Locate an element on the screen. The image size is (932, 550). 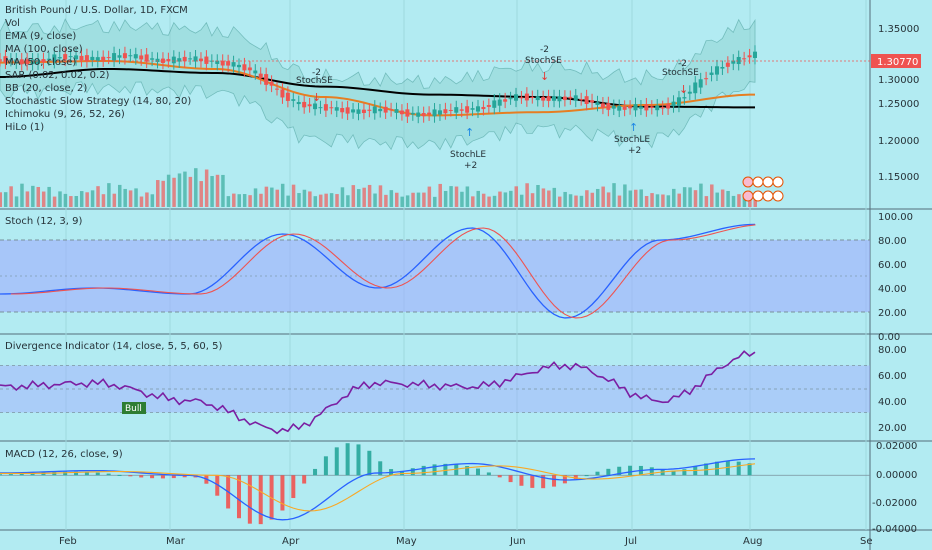
indicator-label: BB (20, close, 2) is located at coordinates (46, 88).